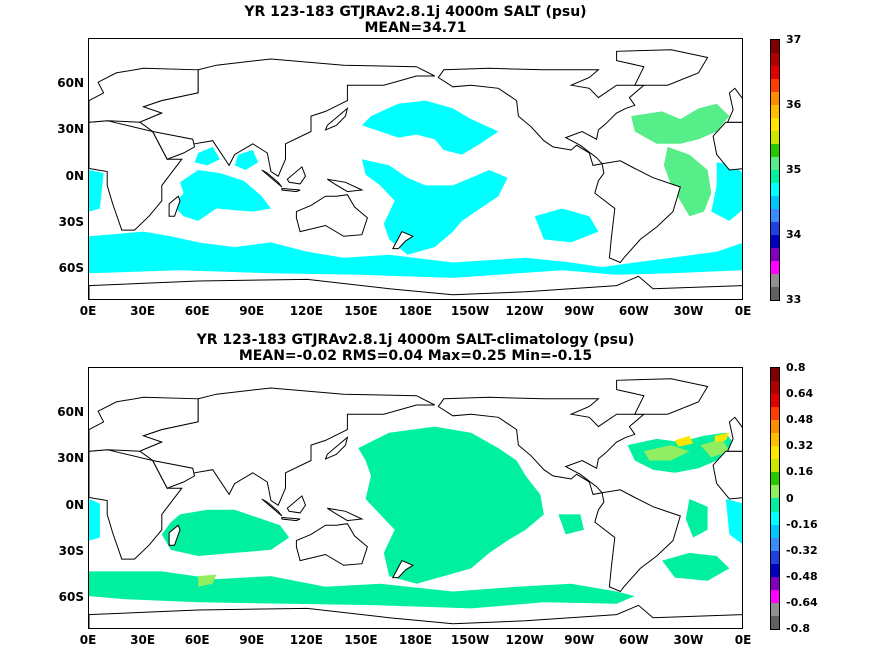  I want to click on lon-label: 90E, so click(252, 311).